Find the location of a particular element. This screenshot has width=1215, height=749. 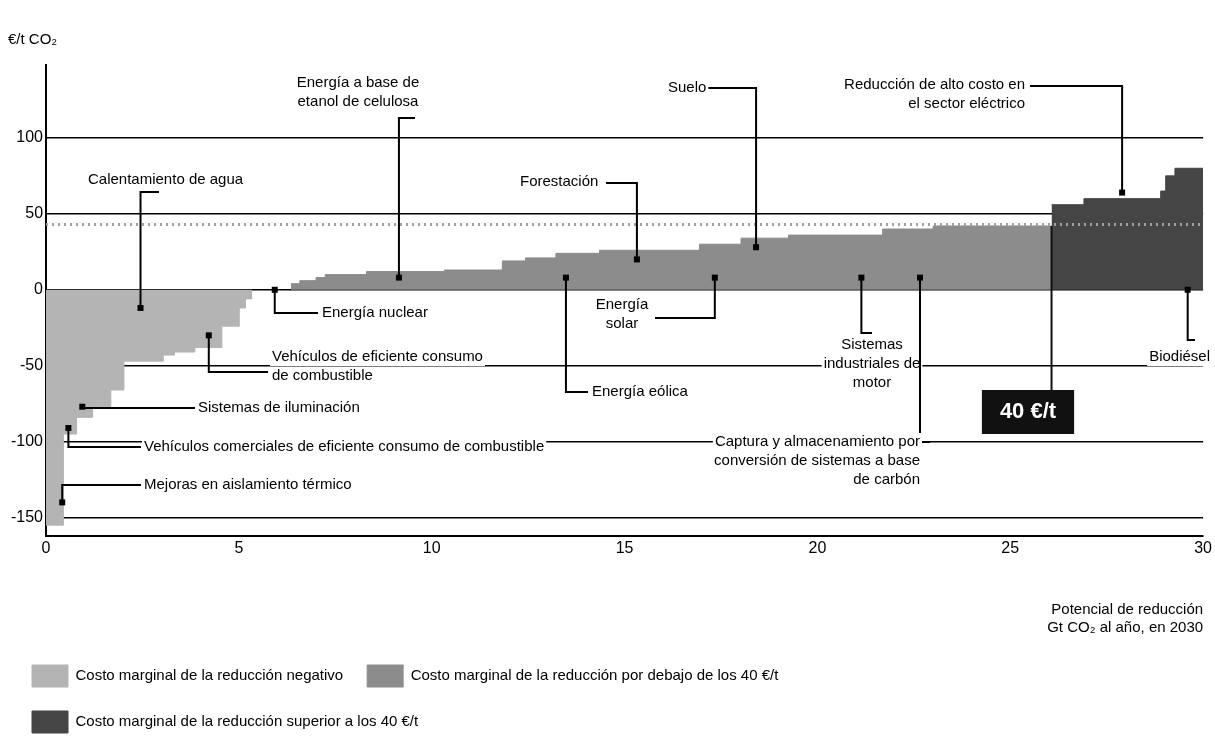

y-tick-label: -150 is located at coordinates (27, 516).